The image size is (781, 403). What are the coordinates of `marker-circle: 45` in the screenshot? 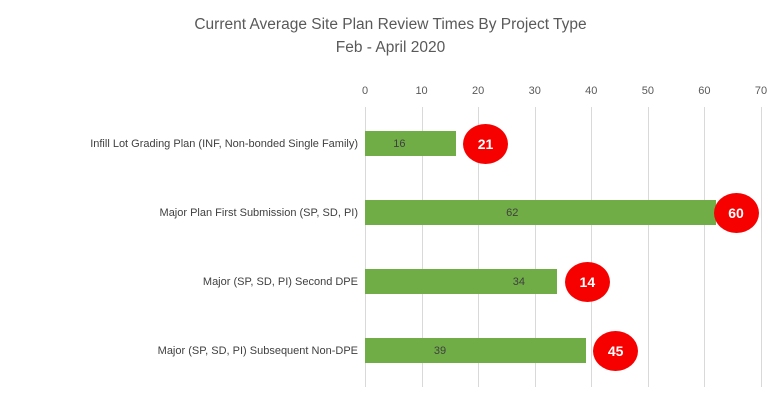 It's located at (616, 351).